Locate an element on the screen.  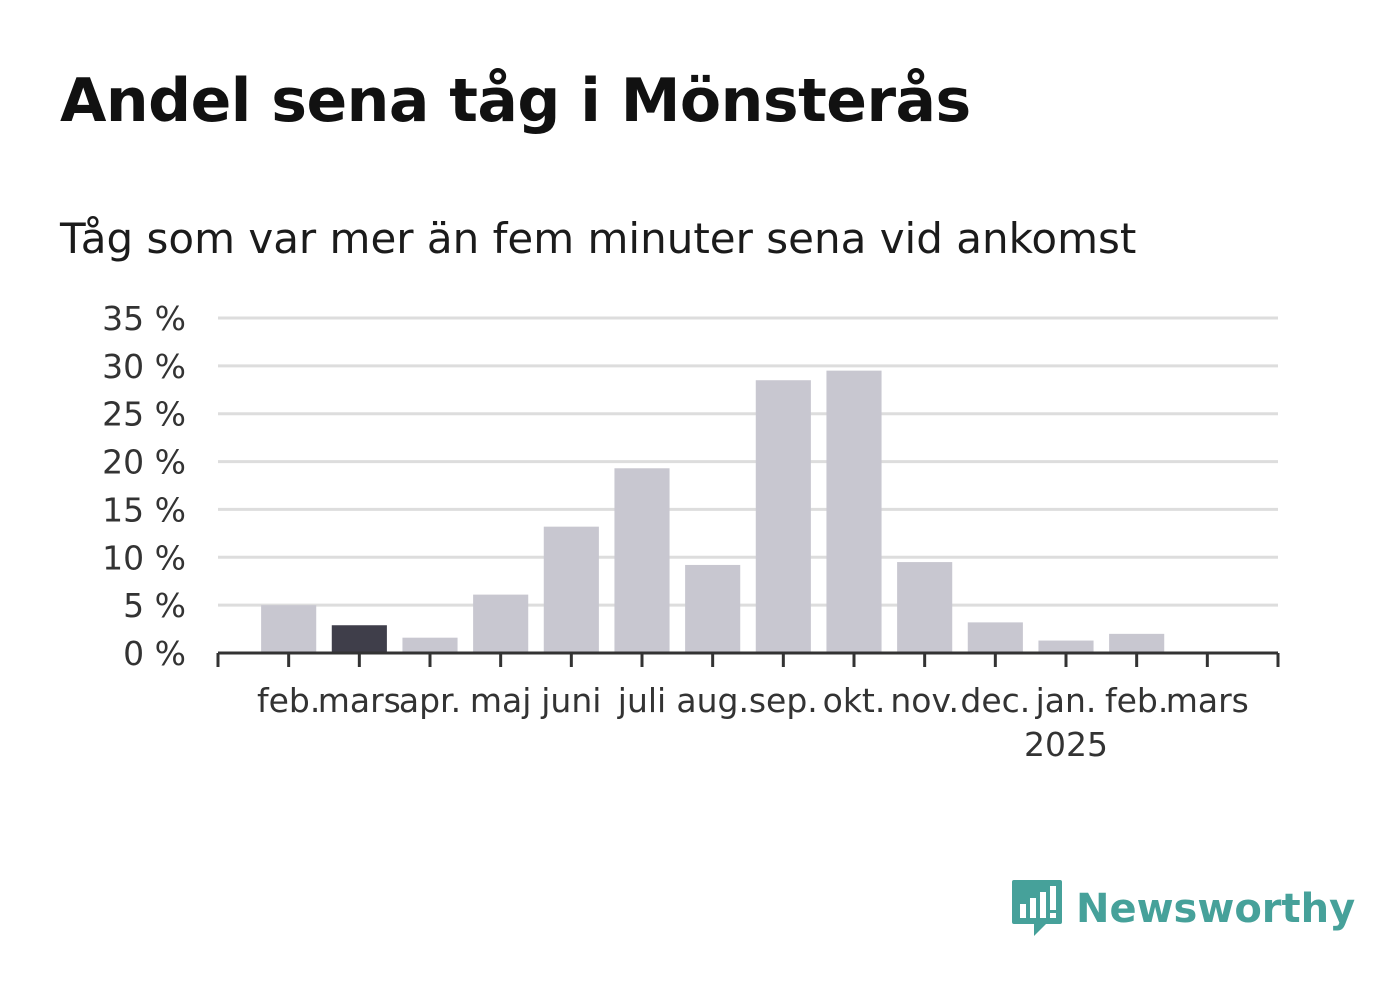
chart-title: Andel sena tåg i Mönsterås is located at coordinates (515, 101).